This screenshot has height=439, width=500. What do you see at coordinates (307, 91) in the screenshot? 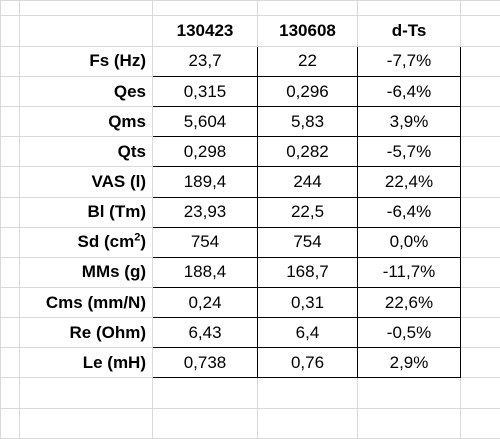
I see `value-cell-b: 0,296` at bounding box center [307, 91].